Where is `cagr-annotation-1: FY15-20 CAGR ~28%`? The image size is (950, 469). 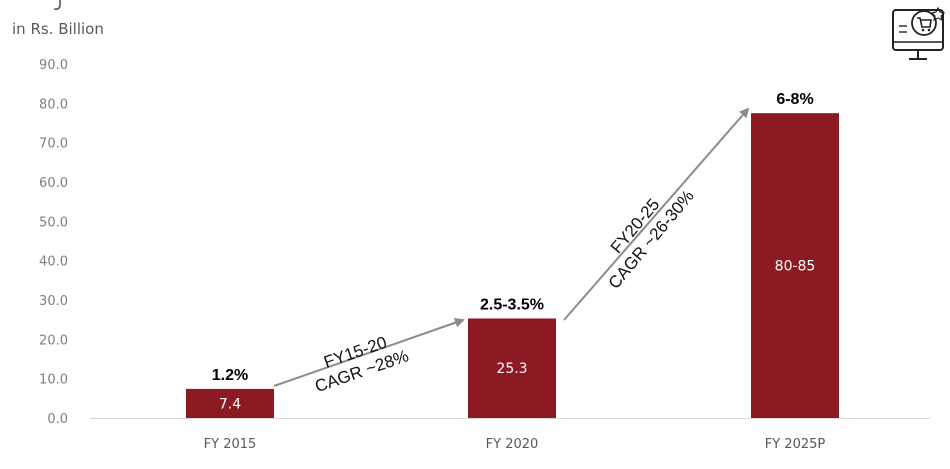 cagr-annotation-1: FY15-20 CAGR ~28% is located at coordinates (361, 364).